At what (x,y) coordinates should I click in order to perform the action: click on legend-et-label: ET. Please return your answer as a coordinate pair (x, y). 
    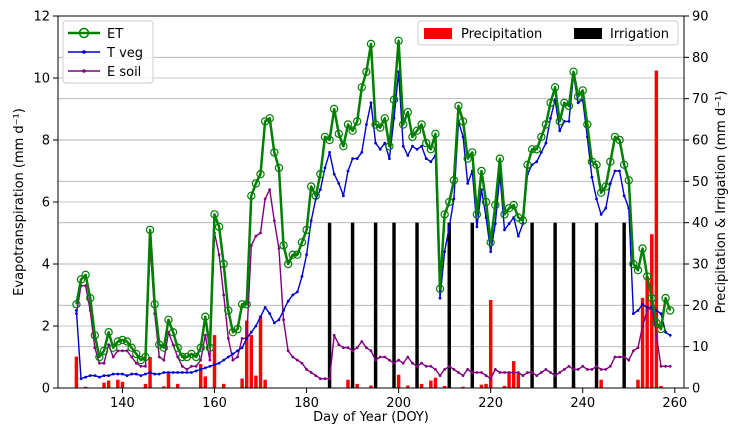
    Looking at the image, I should click on (115, 34).